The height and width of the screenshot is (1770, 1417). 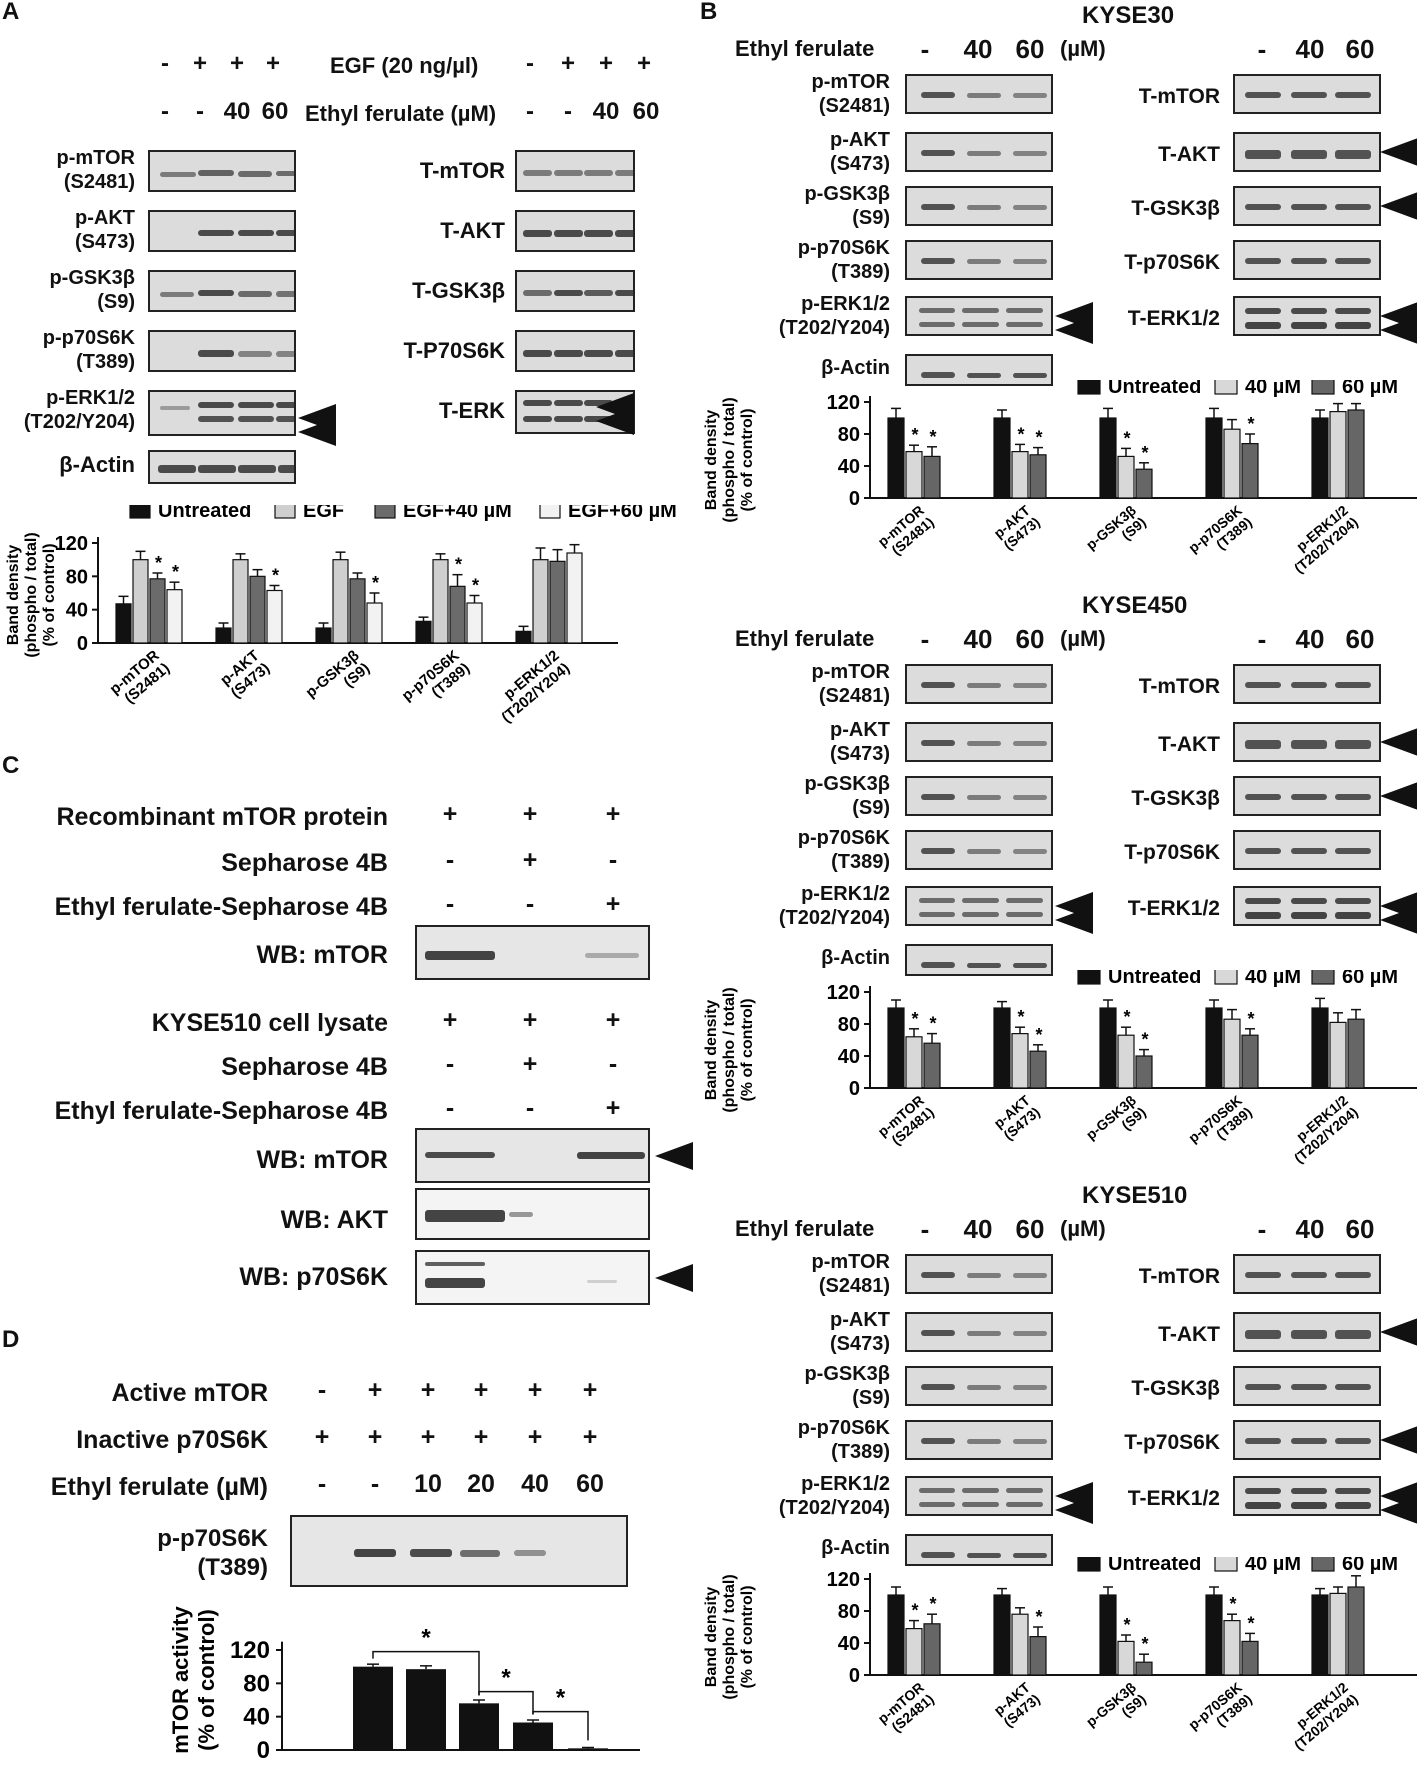 I want to click on phospho-label: p-ERK1/2 (T202/Y204), so click(x=834, y=316).